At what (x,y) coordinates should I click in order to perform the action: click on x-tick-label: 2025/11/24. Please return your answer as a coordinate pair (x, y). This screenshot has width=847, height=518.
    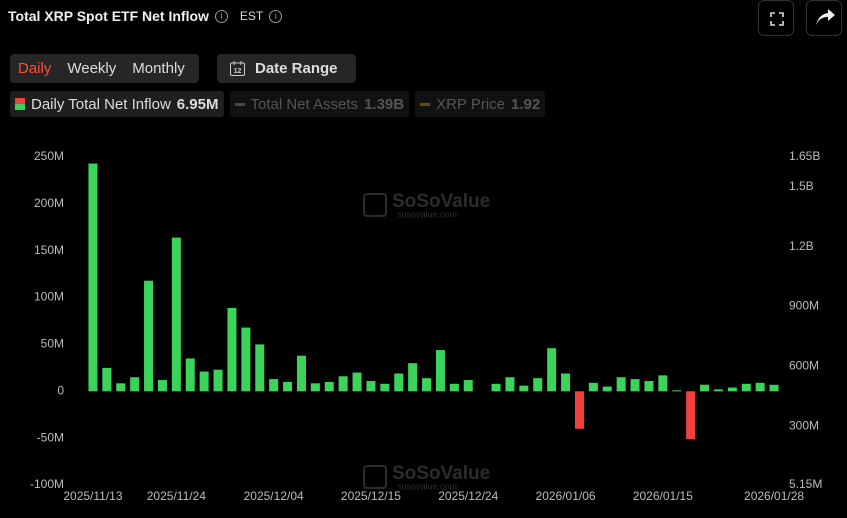
    Looking at the image, I should click on (176, 496).